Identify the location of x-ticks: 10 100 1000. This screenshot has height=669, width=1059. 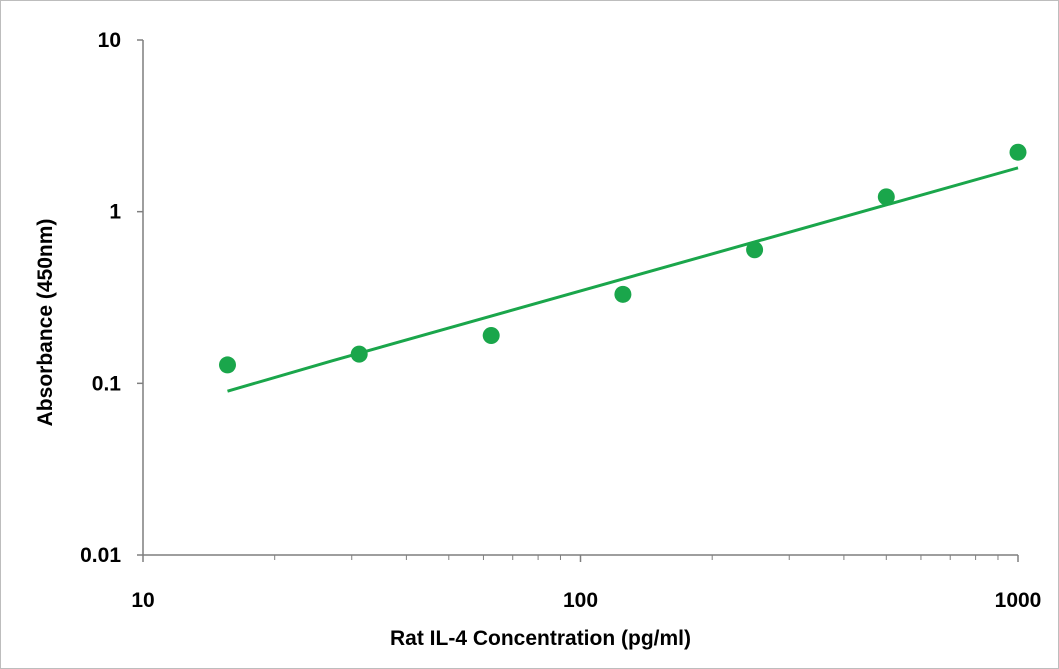
(586, 583).